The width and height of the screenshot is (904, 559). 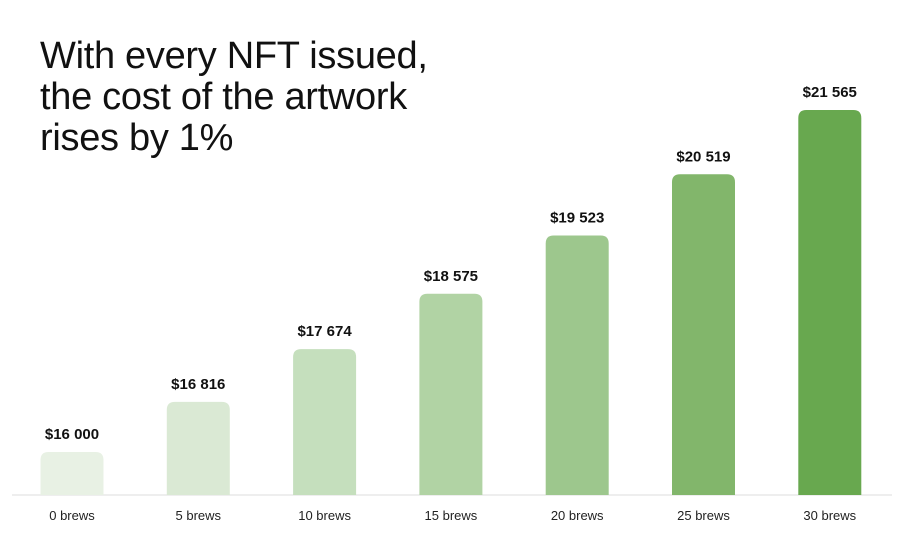 What do you see at coordinates (325, 422) in the screenshot?
I see `bar-10-brews` at bounding box center [325, 422].